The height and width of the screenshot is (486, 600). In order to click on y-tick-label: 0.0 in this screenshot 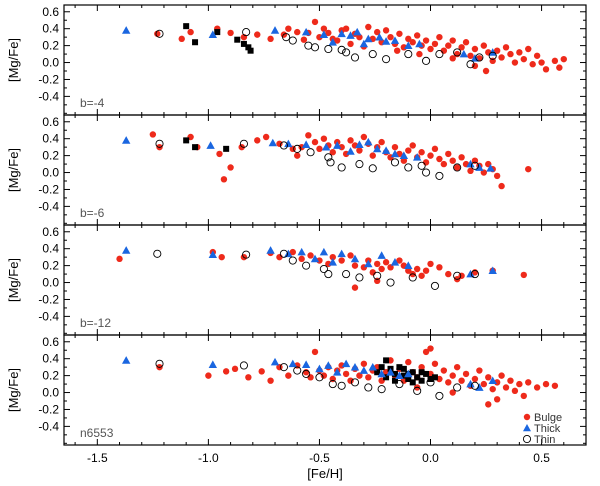, I will do `click(50, 393)`.